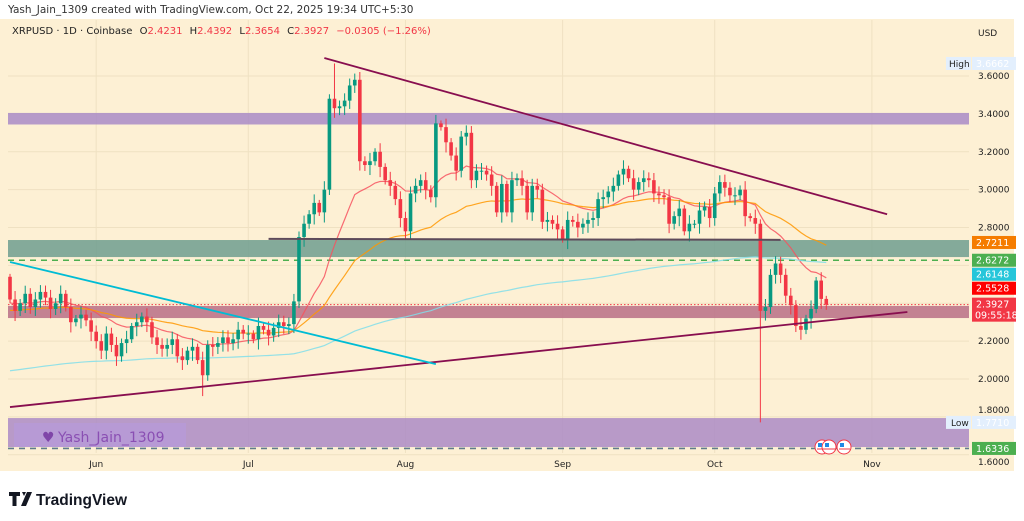  I want to click on tradingview-logo: TradingView, so click(68, 500).